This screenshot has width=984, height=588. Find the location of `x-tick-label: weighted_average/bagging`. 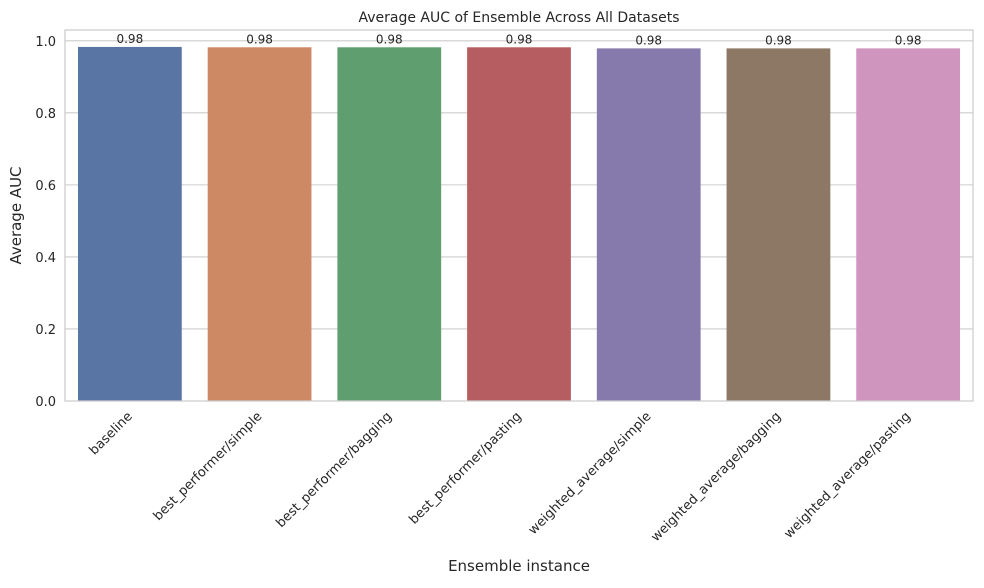

x-tick-label: weighted_average/bagging is located at coordinates (716, 477).